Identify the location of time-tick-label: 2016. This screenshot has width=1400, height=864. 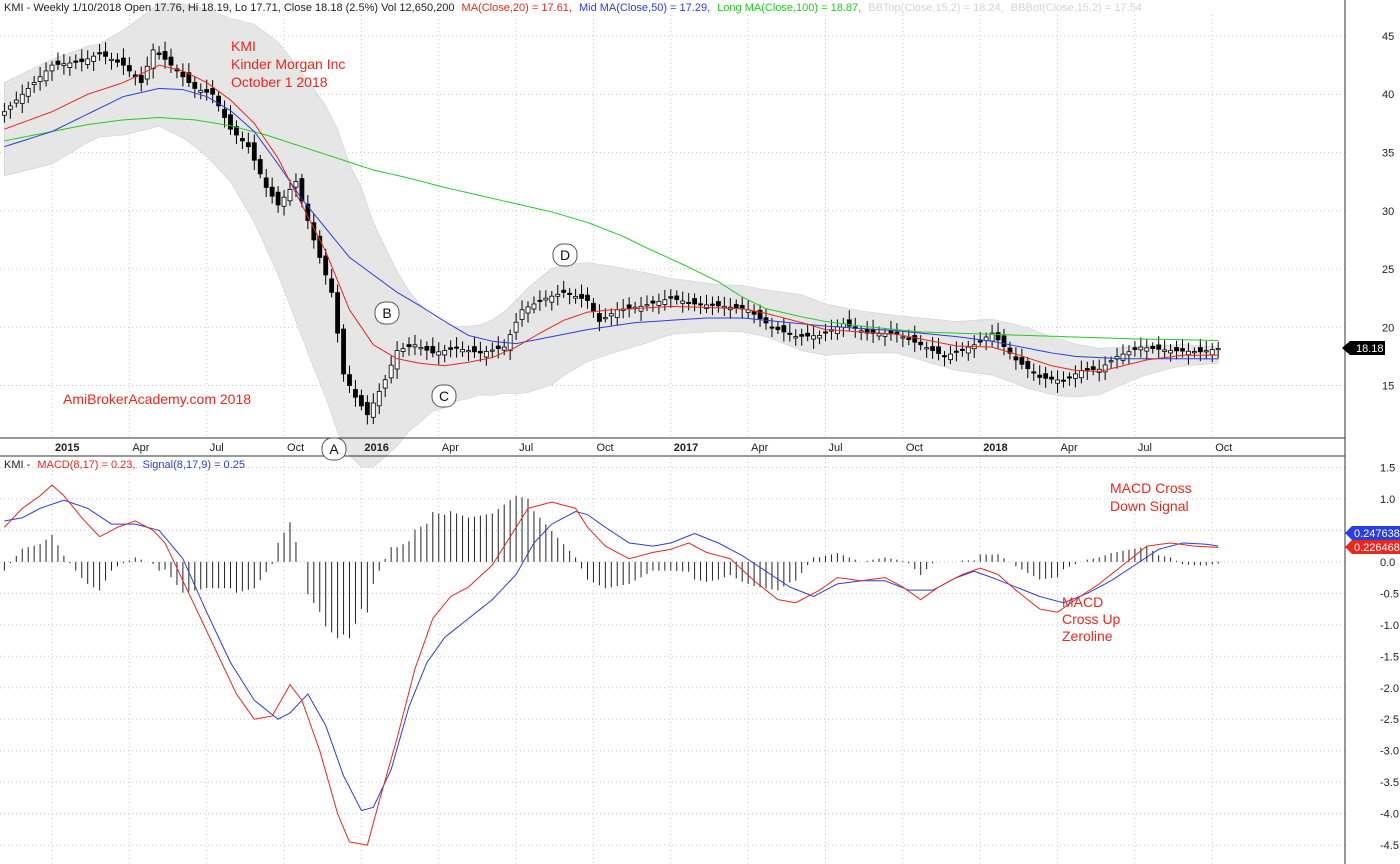
(376, 448).